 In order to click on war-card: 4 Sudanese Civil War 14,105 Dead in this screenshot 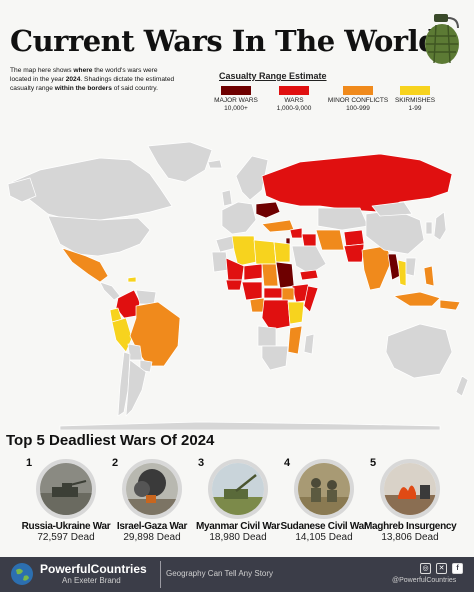, I will do `click(324, 499)`.